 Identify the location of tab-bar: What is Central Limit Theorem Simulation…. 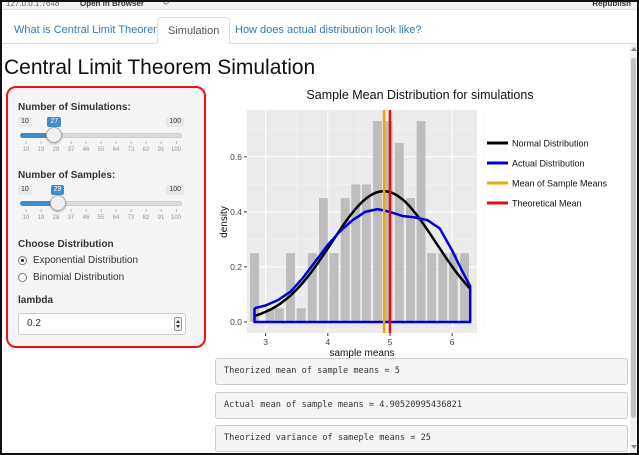
(319, 27).